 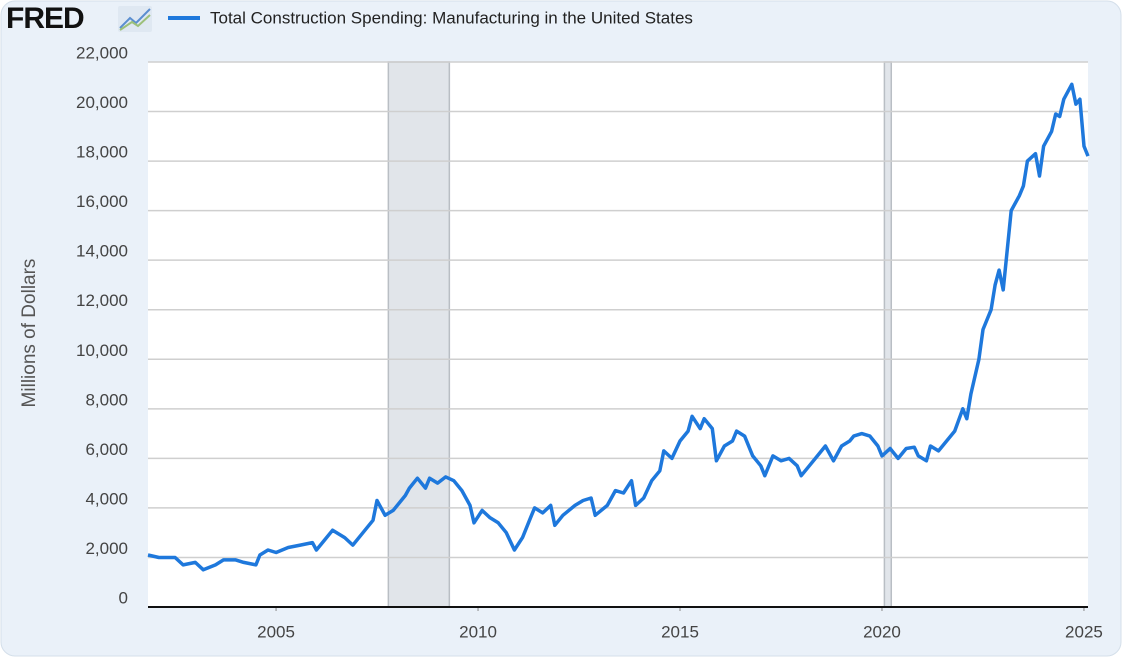 I want to click on y-tick-label: 20,000, so click(x=102, y=102).